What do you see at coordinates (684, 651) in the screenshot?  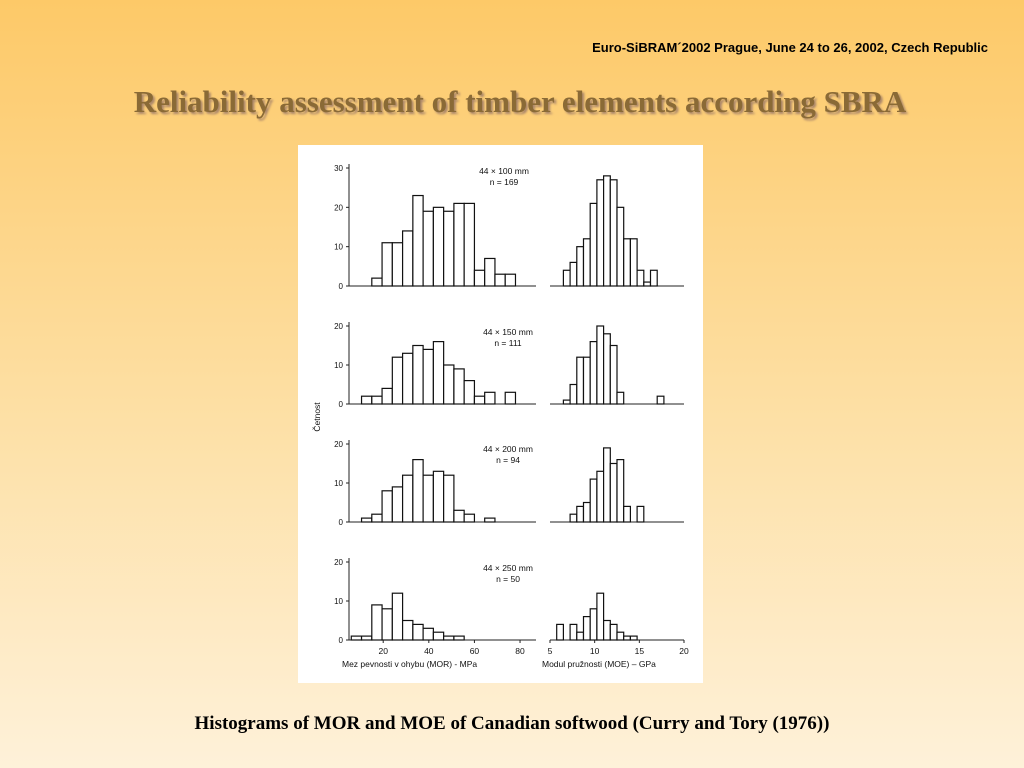 I see `moe-x-tick-label: 20` at bounding box center [684, 651].